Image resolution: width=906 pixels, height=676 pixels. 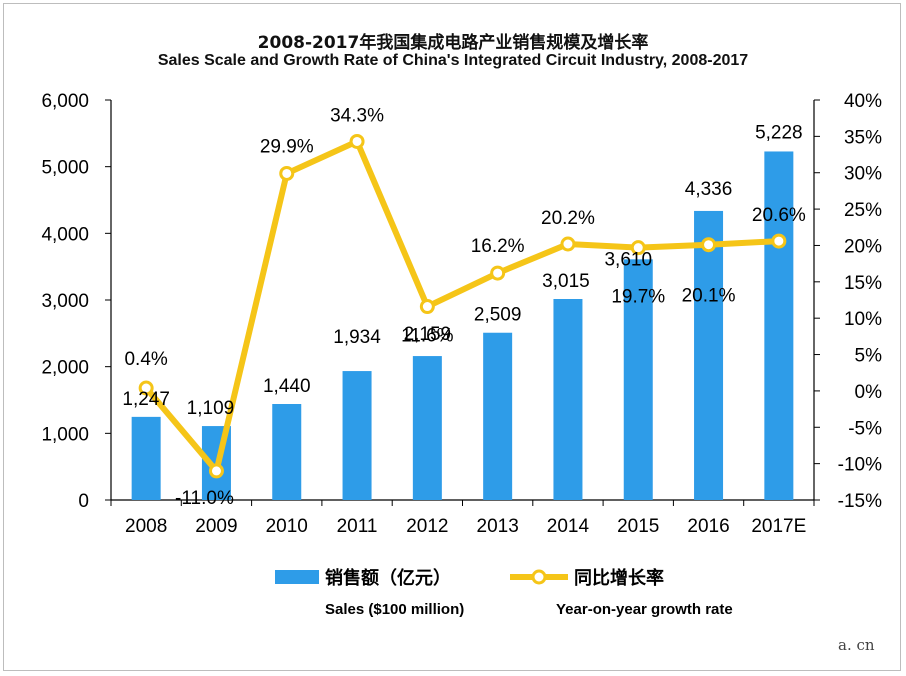 I want to click on y-right-tick-label: 40%, so click(x=863, y=101).